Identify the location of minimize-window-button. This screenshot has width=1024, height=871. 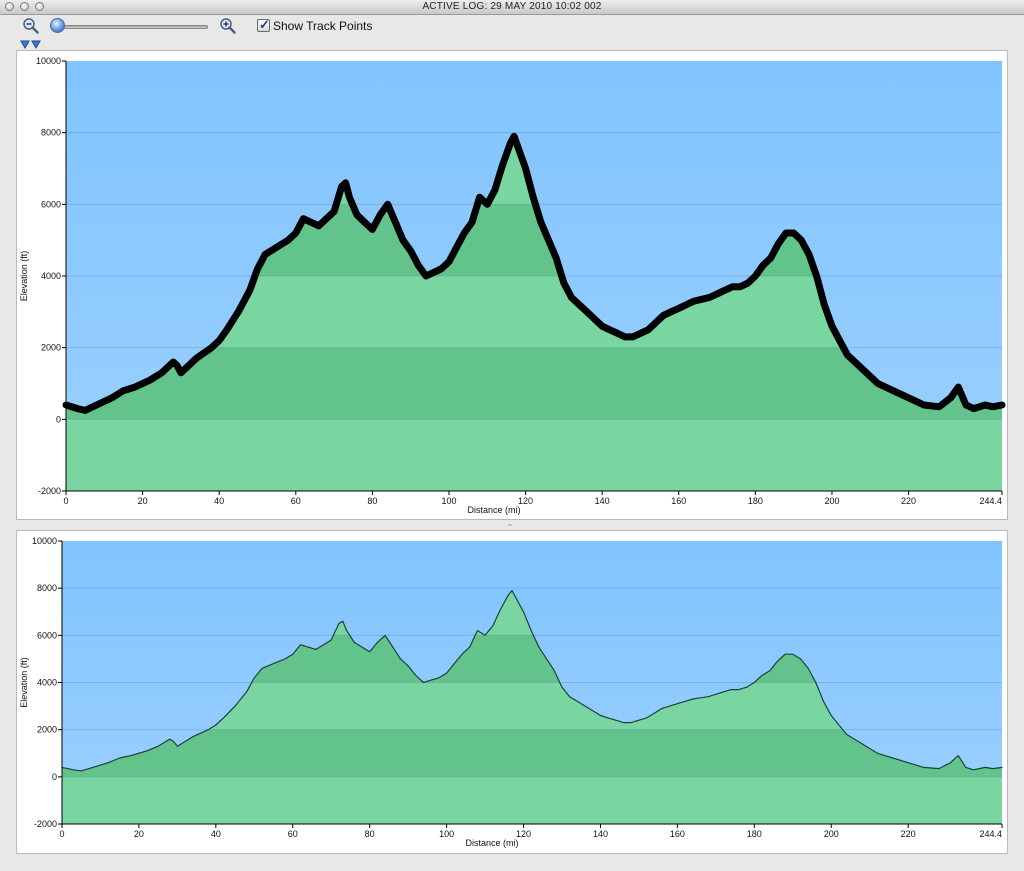
(24, 6).